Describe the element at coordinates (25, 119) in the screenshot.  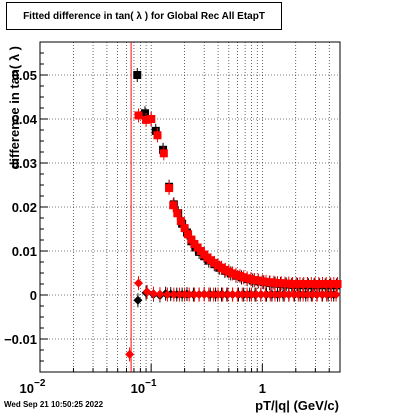
I see `y-tick-label: 0.04` at that location.